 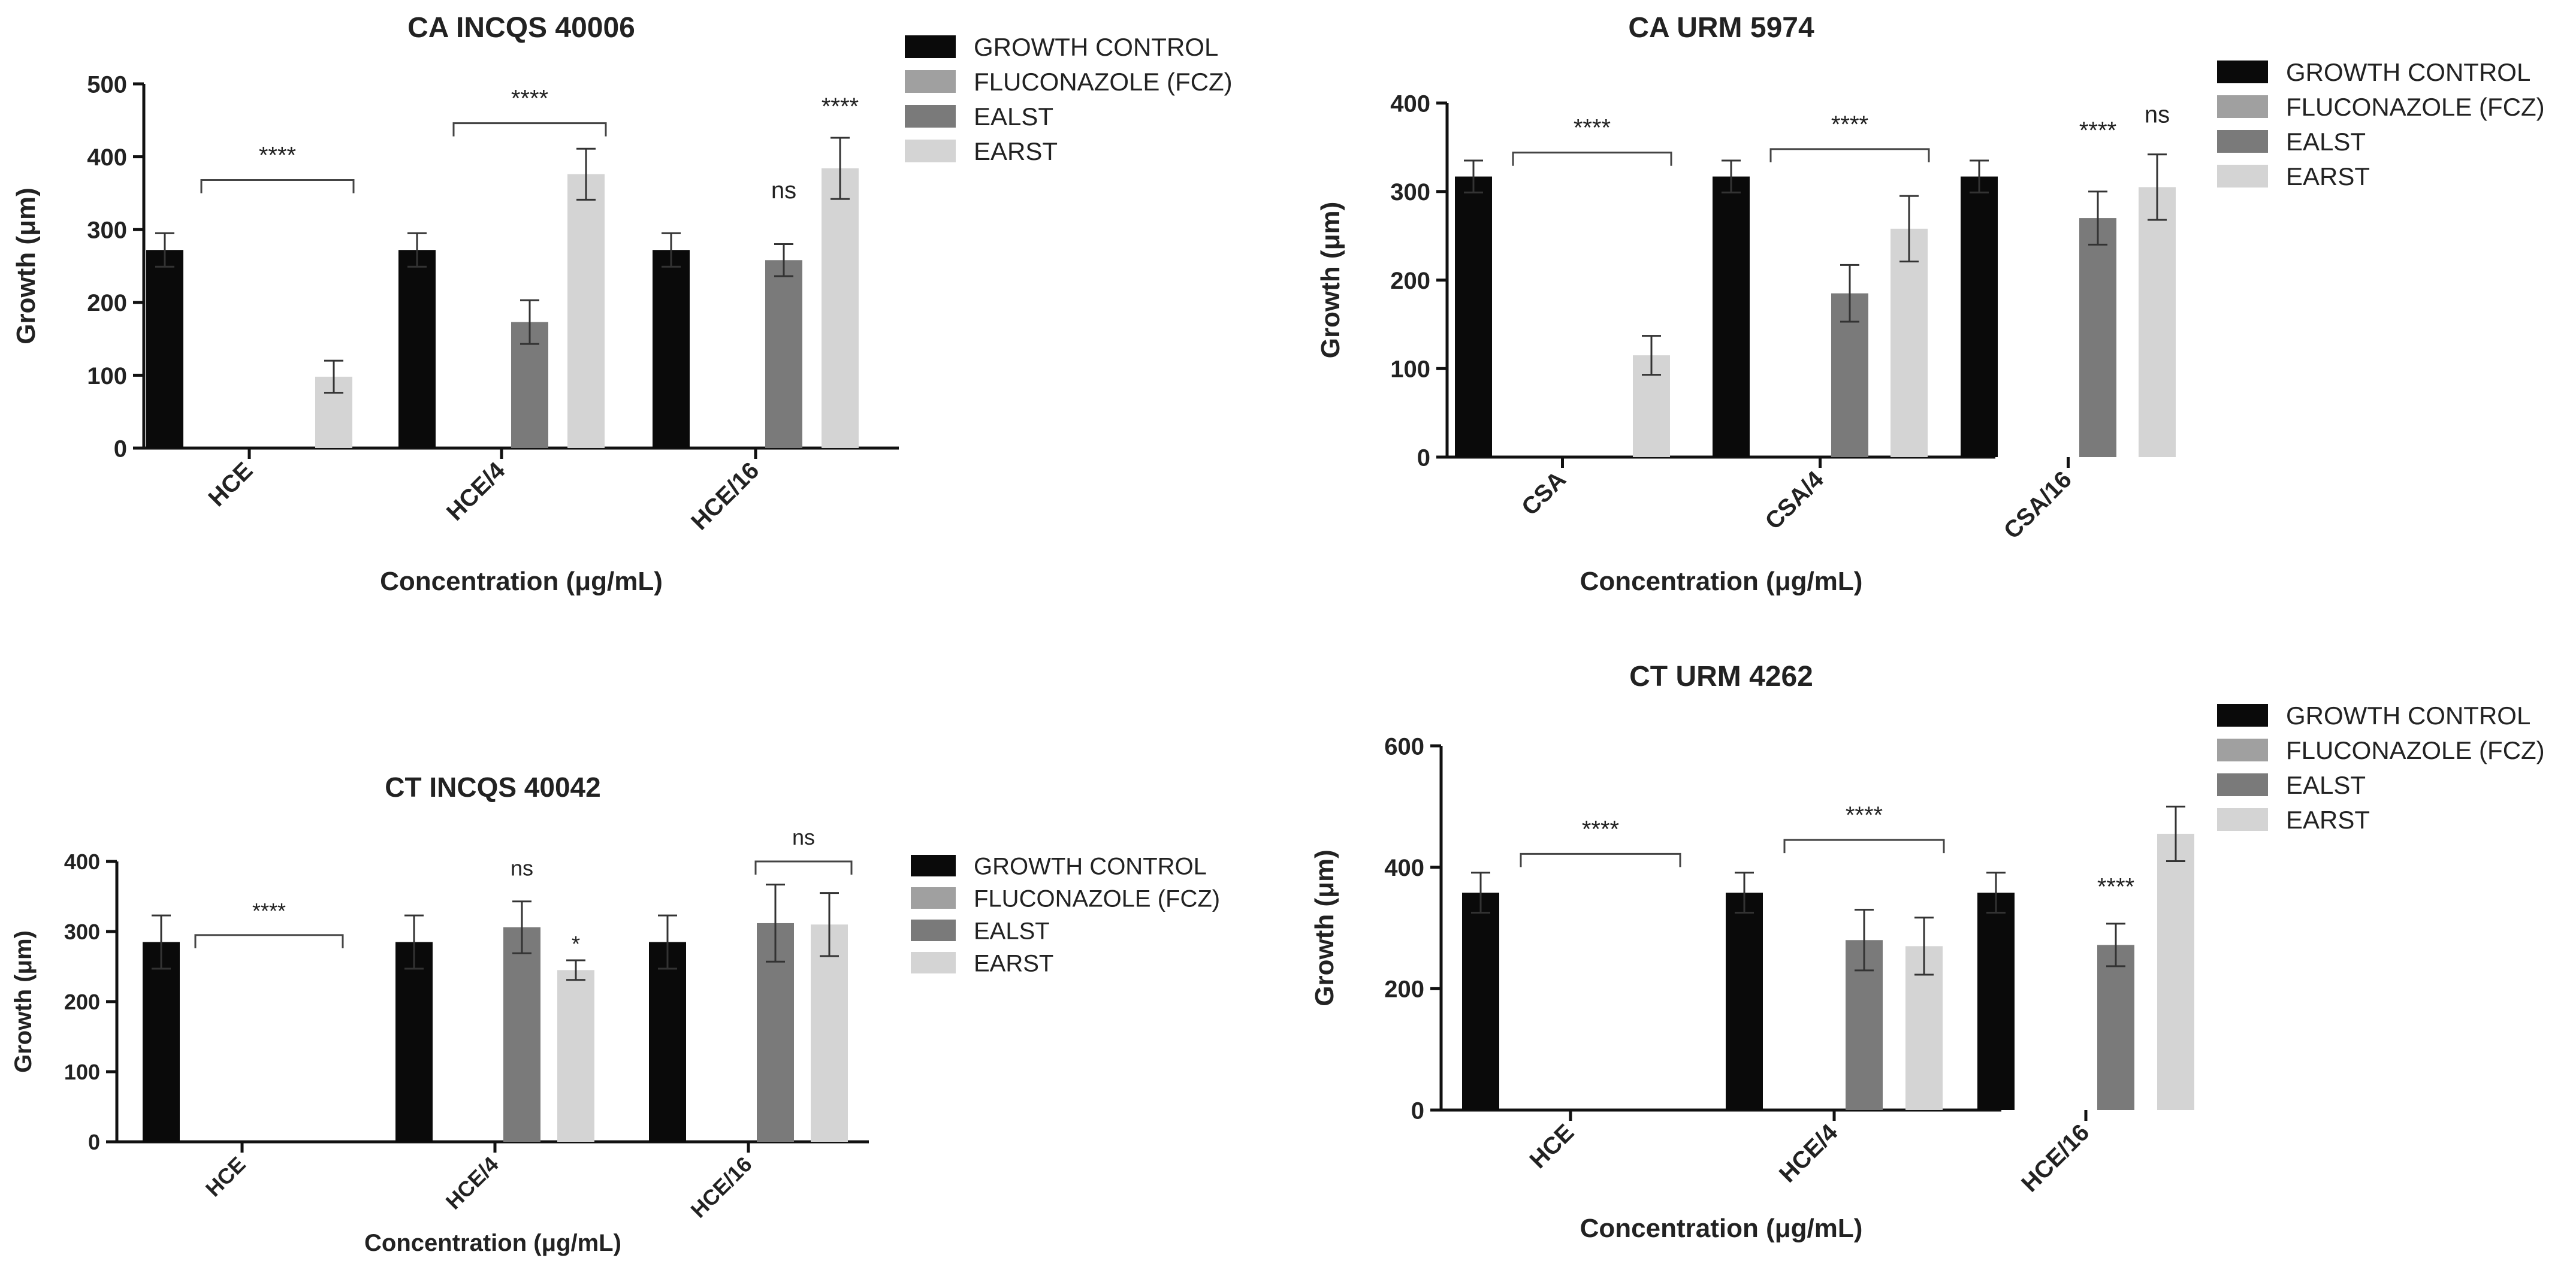 What do you see at coordinates (1721, 28) in the screenshot?
I see `chart-title: CA URM 5974` at bounding box center [1721, 28].